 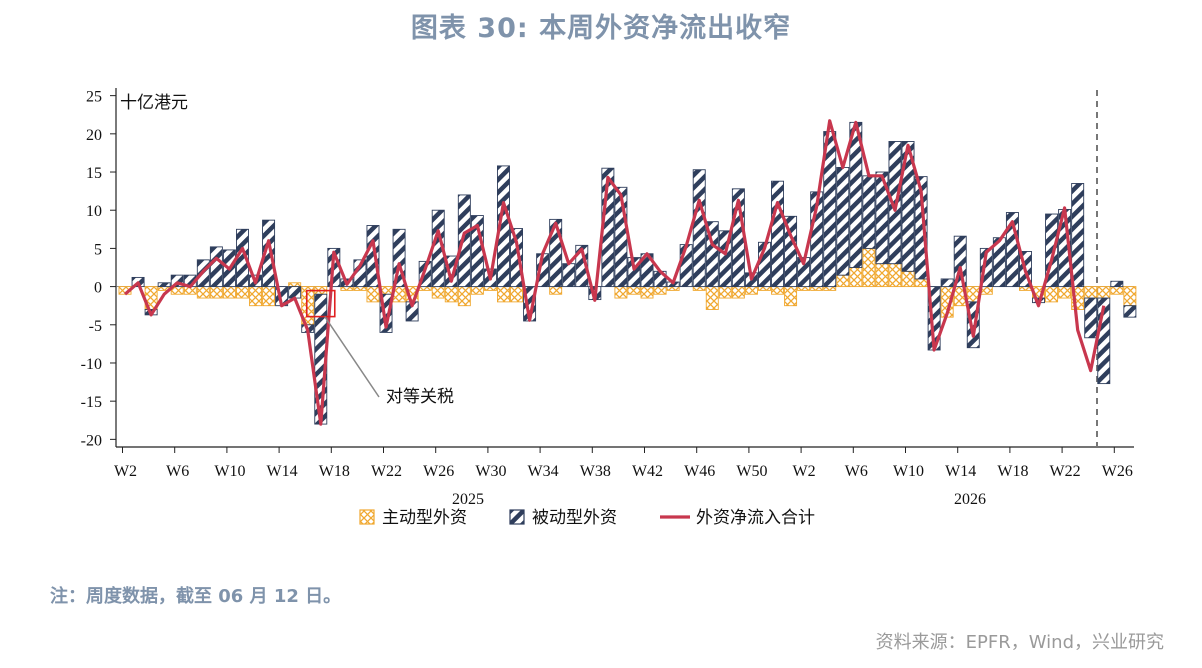 What do you see at coordinates (367, 517) in the screenshot?
I see `legend-swatch-active` at bounding box center [367, 517].